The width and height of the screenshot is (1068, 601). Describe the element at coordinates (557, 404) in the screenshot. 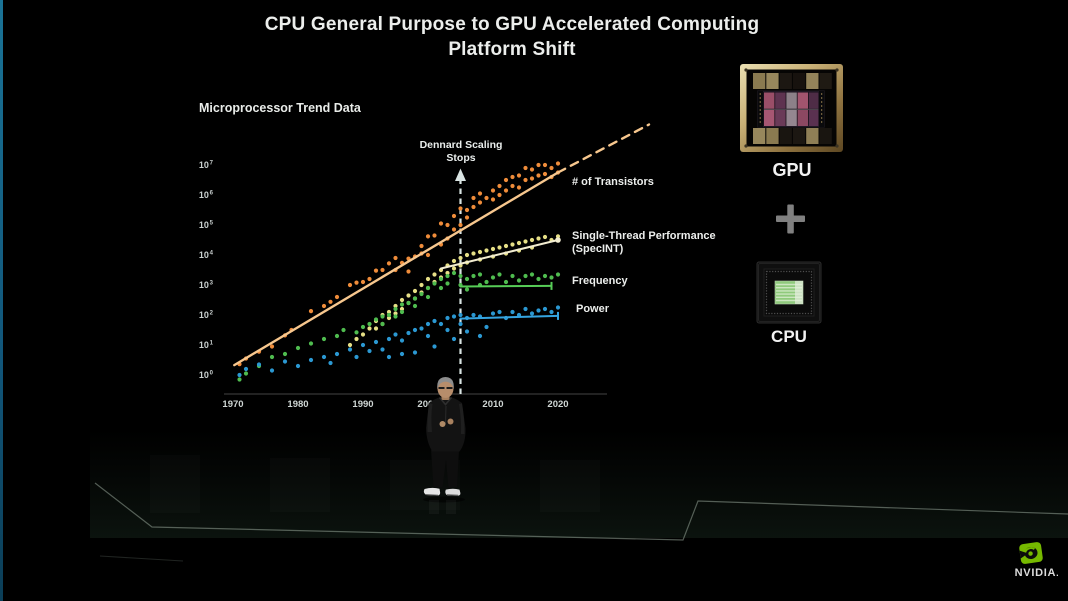

I see `x-tick-label: 2020` at that location.